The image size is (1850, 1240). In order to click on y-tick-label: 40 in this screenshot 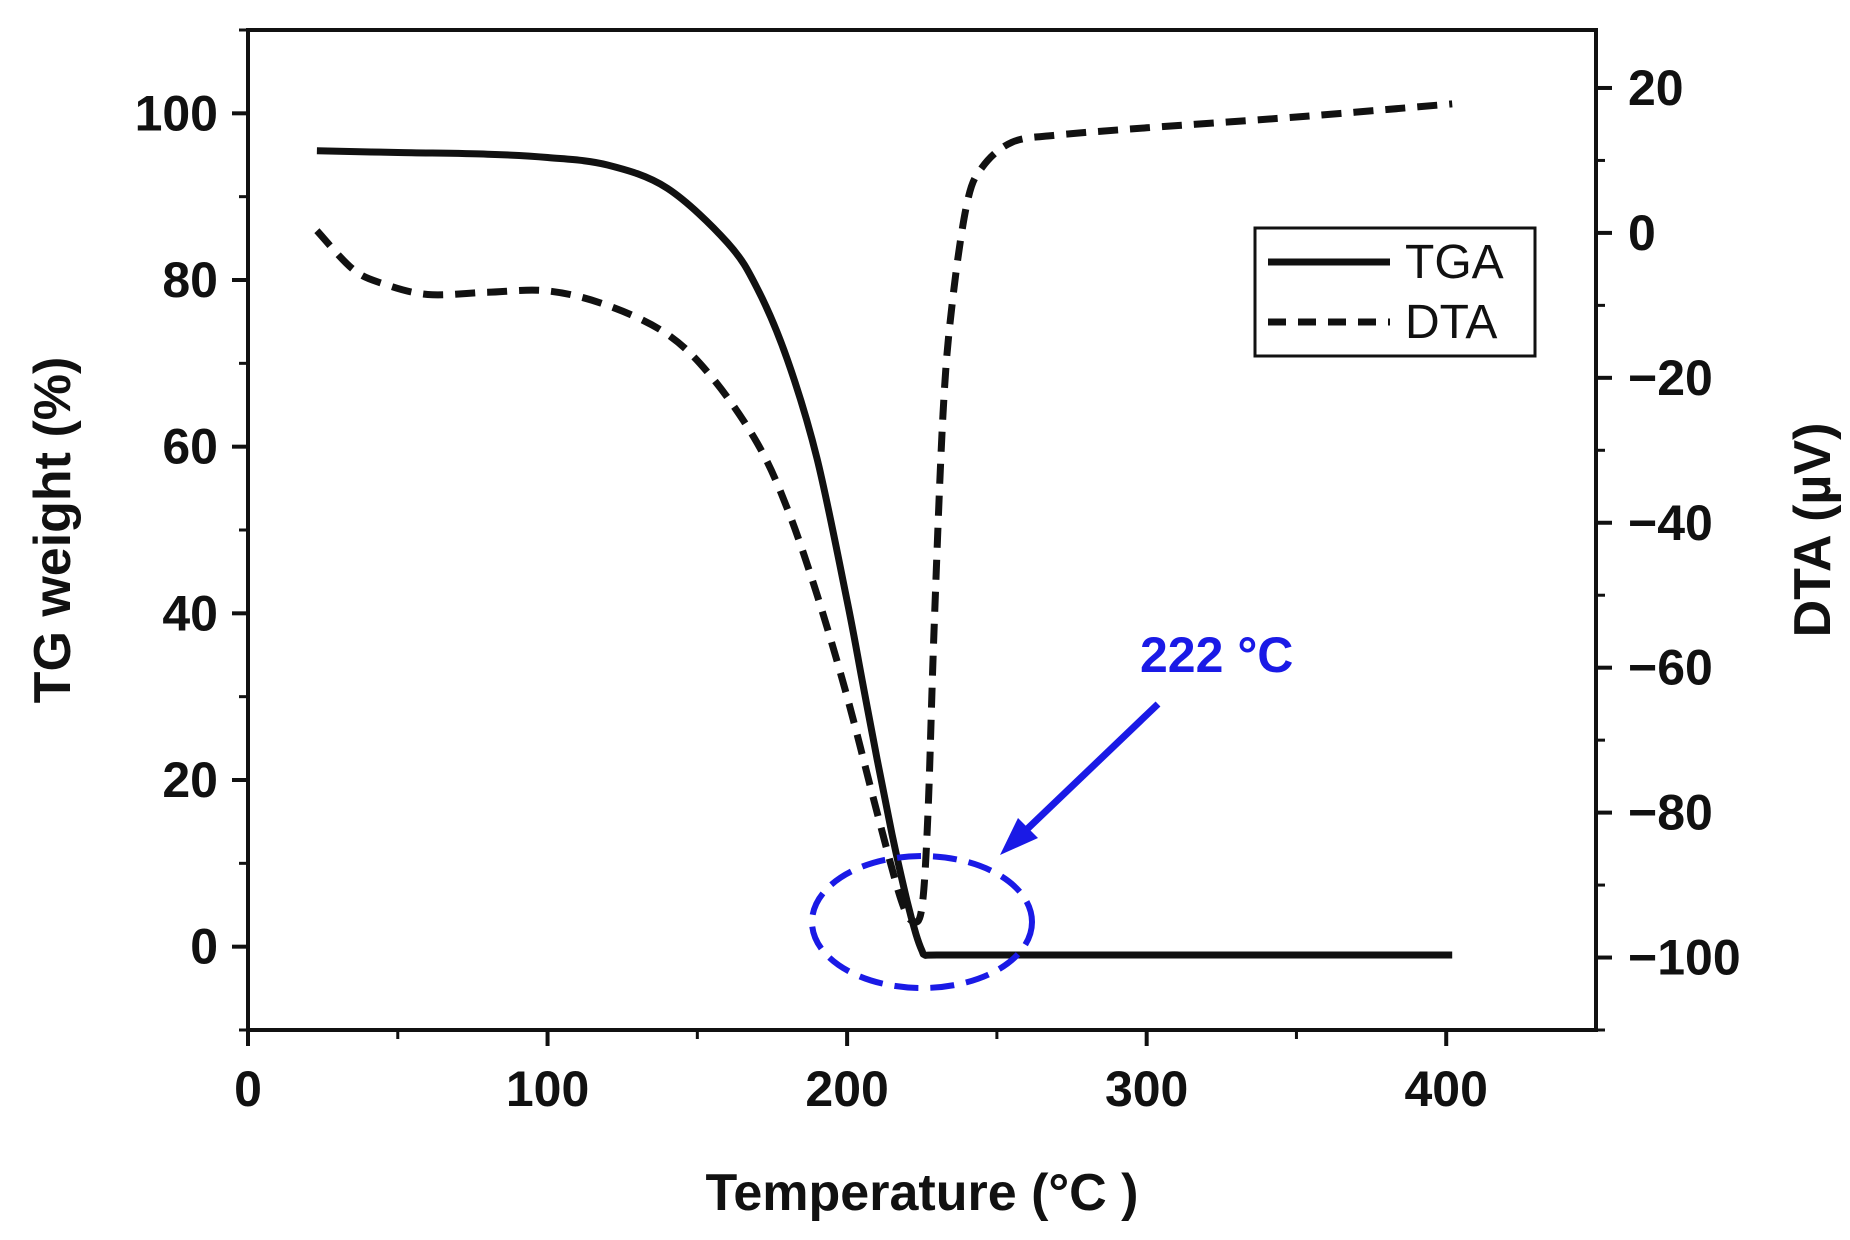, I will do `click(190, 613)`.